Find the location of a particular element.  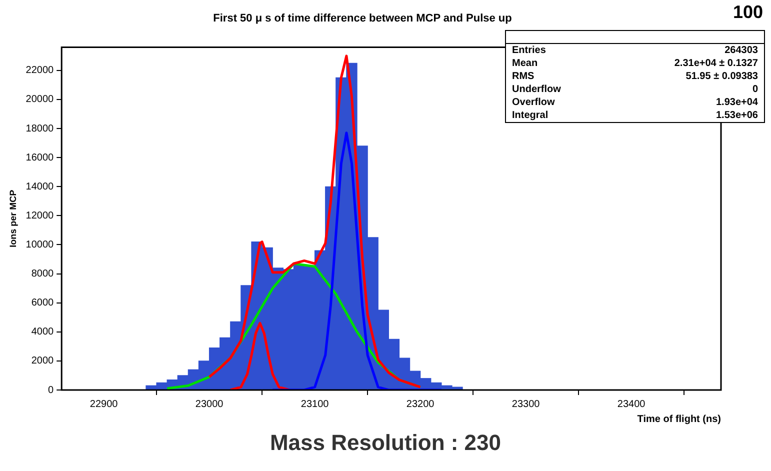

y-tick-label: 18000 is located at coordinates (40, 128).